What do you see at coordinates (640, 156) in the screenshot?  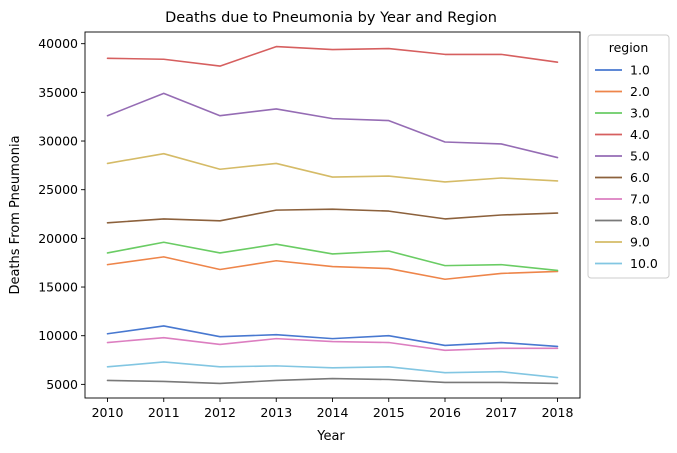 I see `legend-label: 5.0` at bounding box center [640, 156].